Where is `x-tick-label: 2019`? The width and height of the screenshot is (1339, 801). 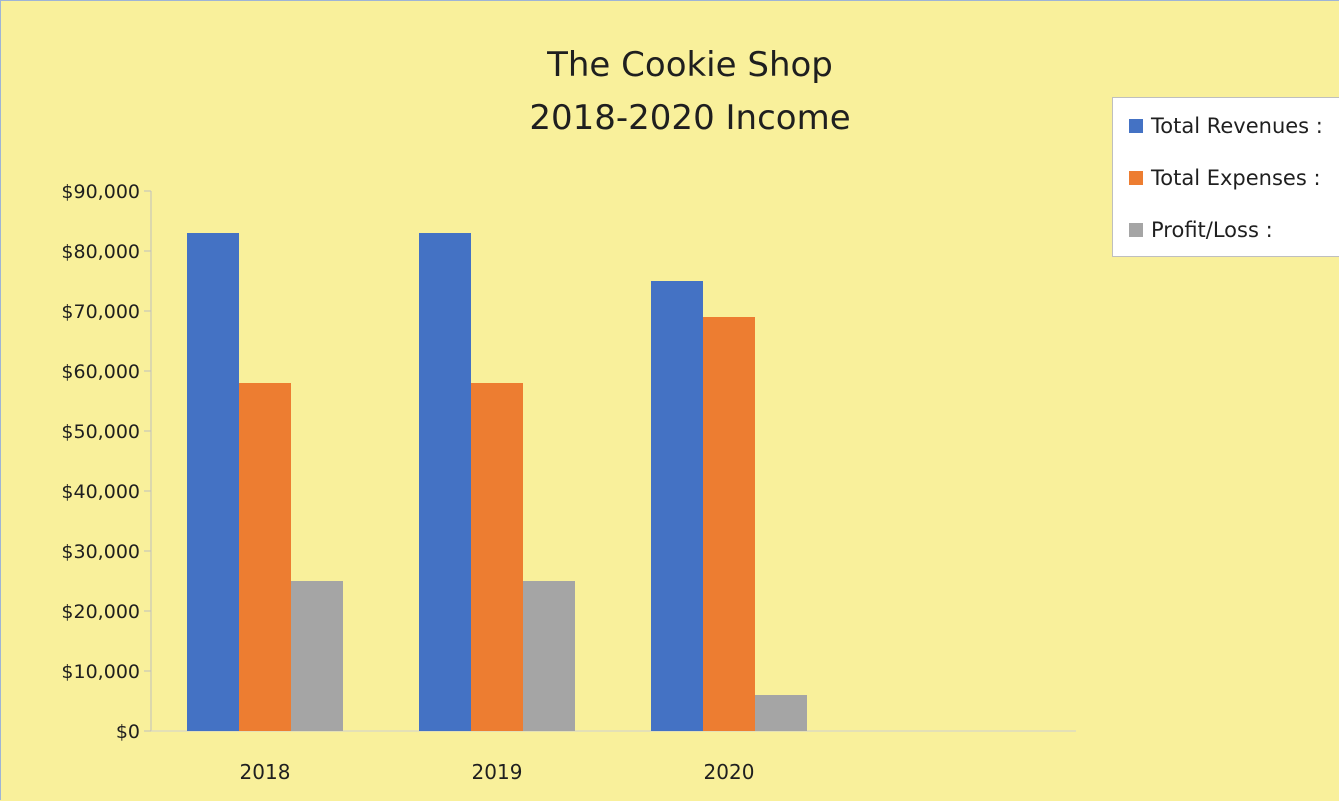
x-tick-label: 2019 is located at coordinates (497, 772).